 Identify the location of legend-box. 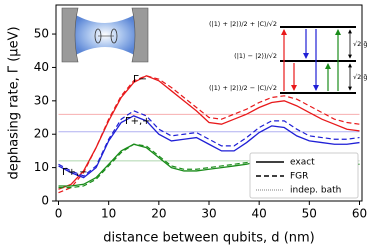
(304, 175).